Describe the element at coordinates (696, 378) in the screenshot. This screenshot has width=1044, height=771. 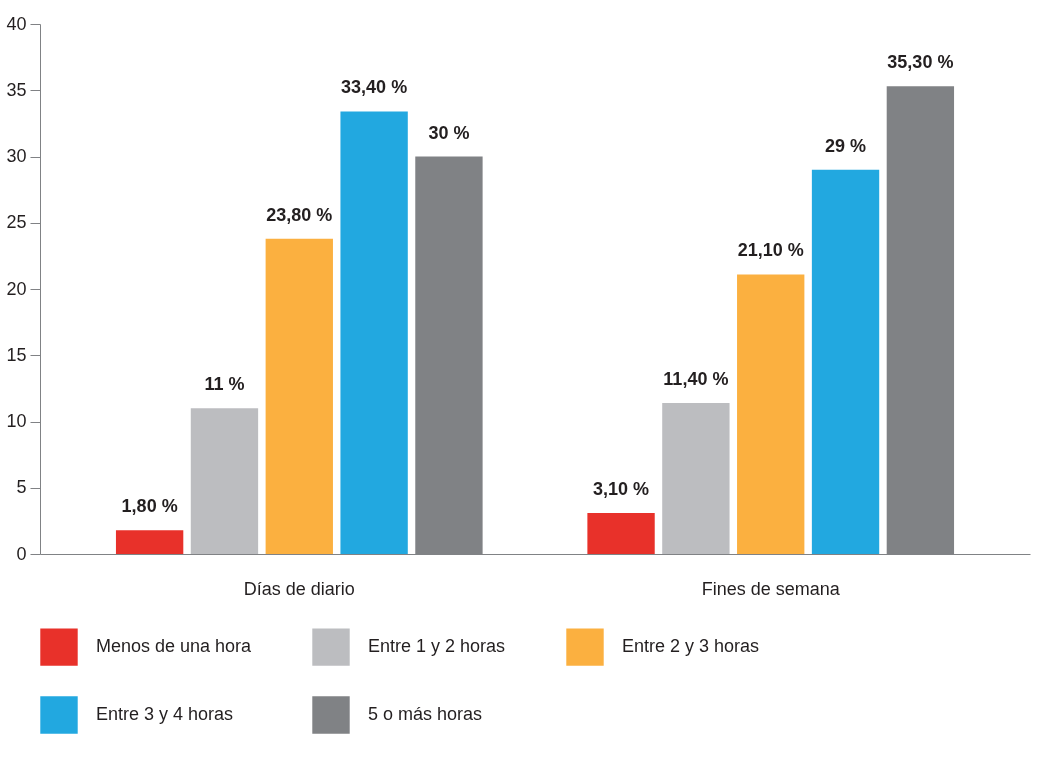
I see `data-label: 11,40 %` at that location.